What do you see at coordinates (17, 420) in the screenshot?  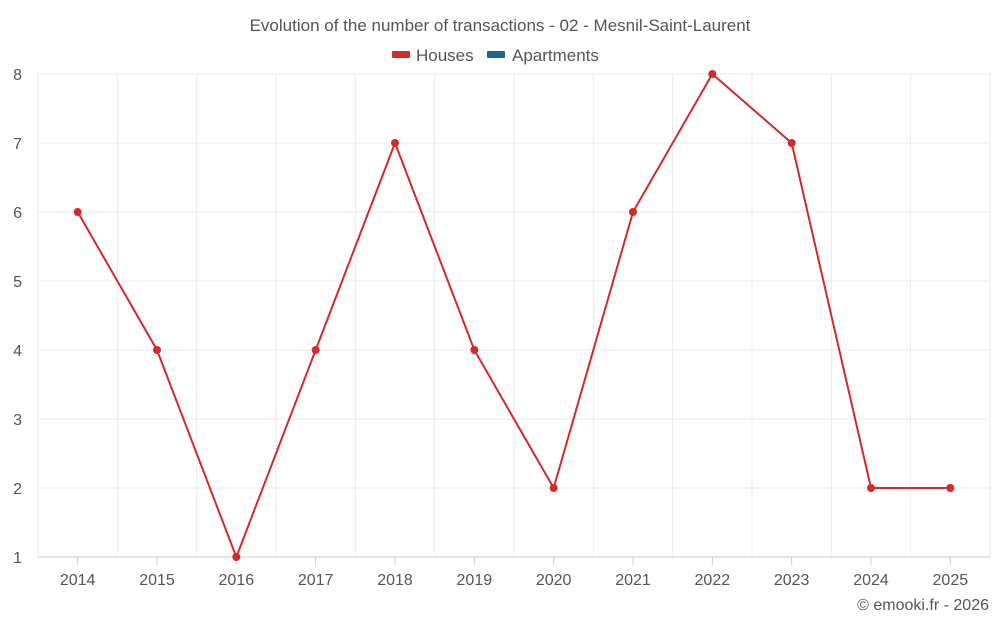 I see `y-tick-label: 3` at bounding box center [17, 420].